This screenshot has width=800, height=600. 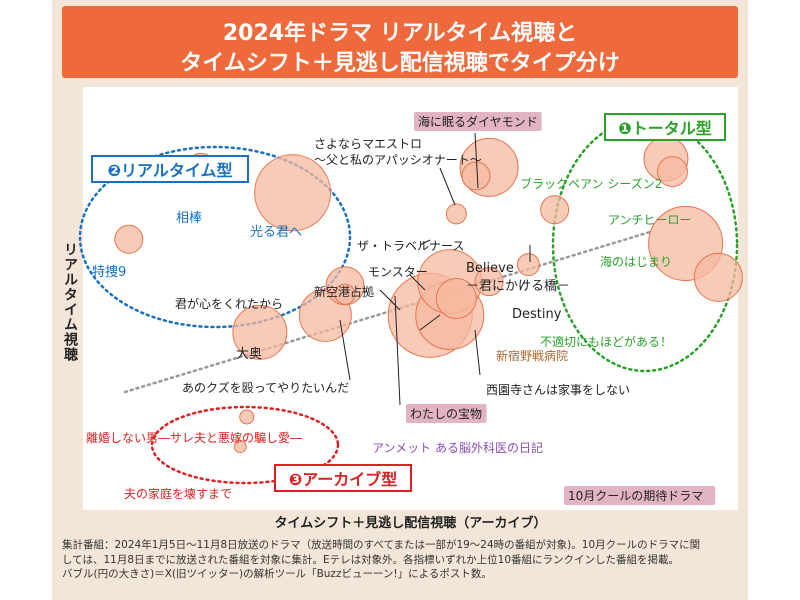 I want to click on data-label-9: 西園寺さんは家事をしない, so click(x=558, y=389).